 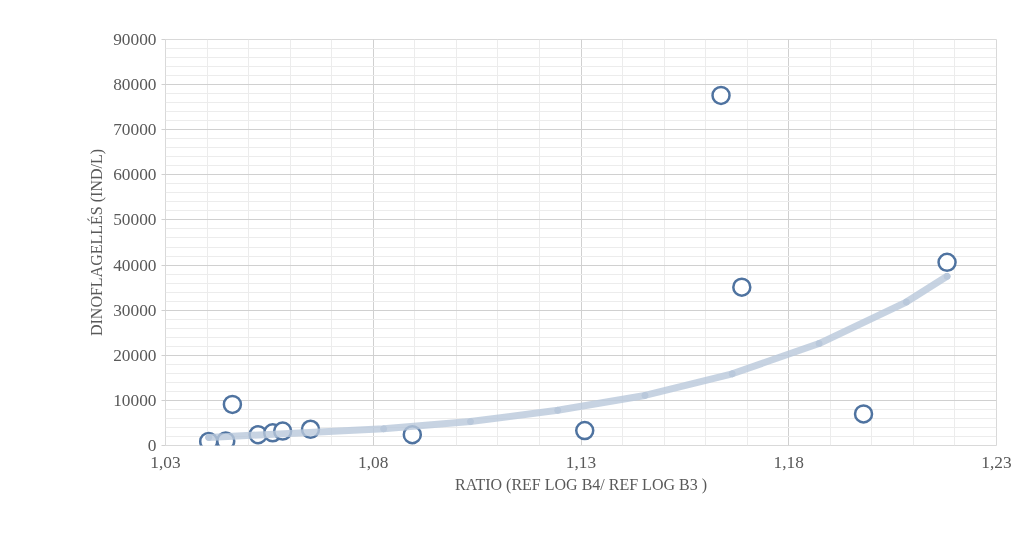 What do you see at coordinates (135, 265) in the screenshot?
I see `y-tick-label: 40000` at bounding box center [135, 265].